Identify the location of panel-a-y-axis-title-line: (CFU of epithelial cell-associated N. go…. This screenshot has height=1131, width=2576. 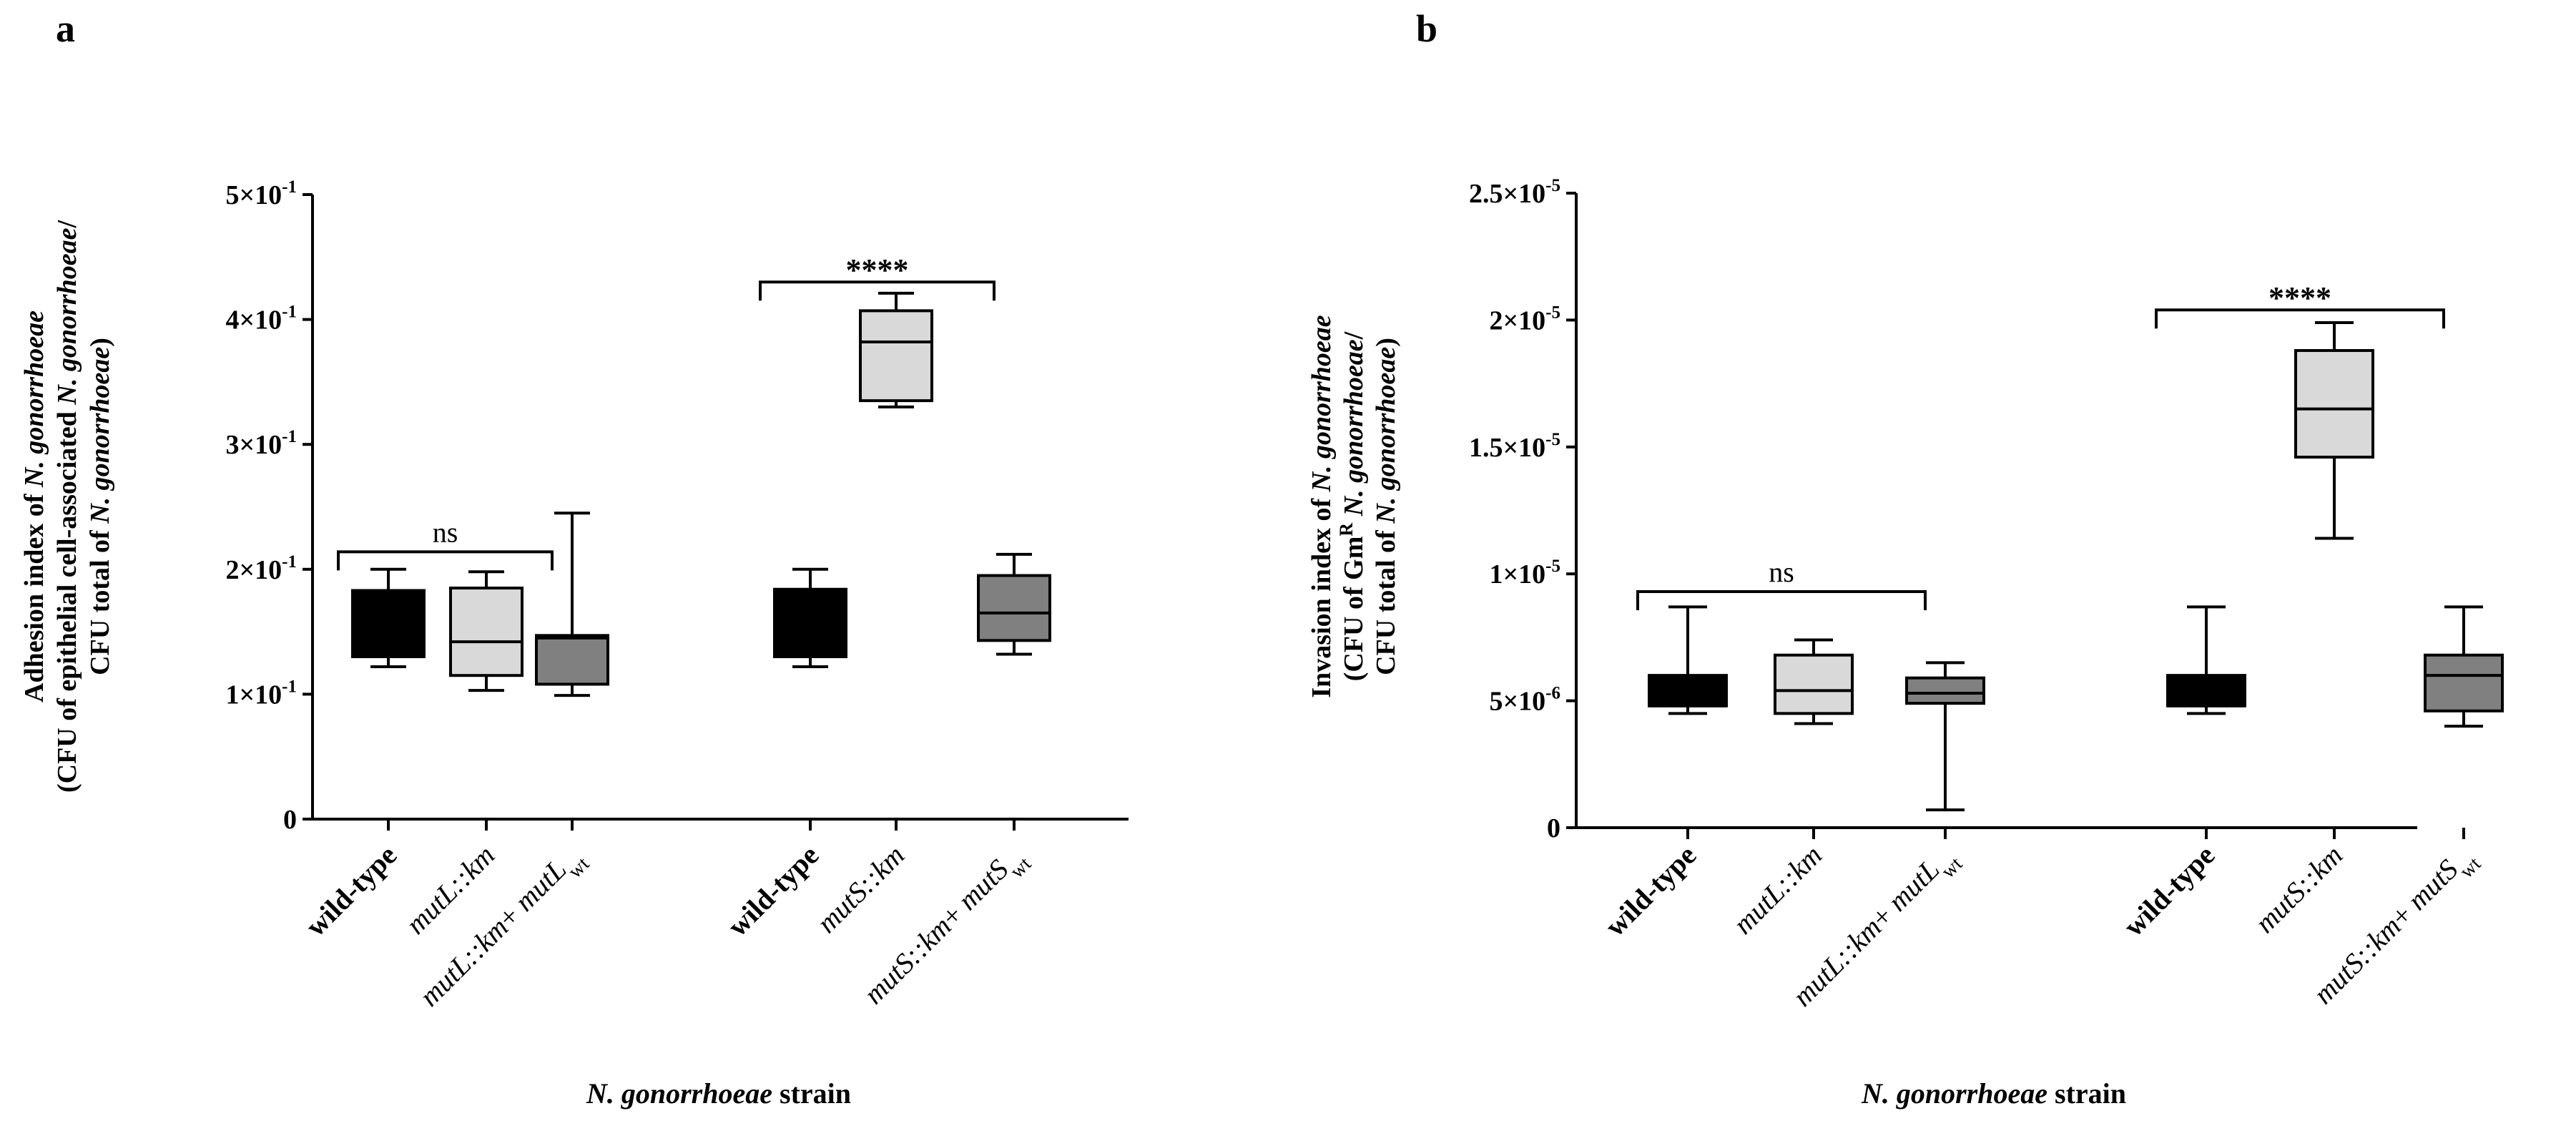
(67, 506).